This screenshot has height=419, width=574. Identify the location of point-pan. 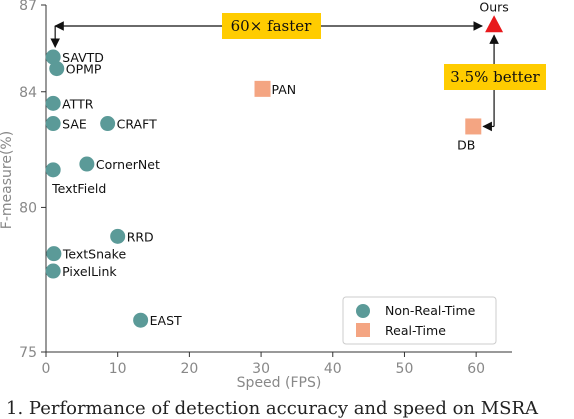
(262, 88).